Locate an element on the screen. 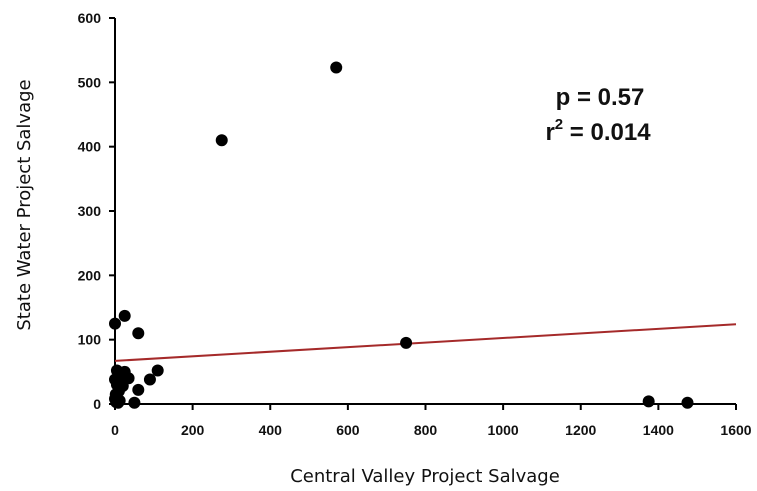 This screenshot has width=757, height=491. y-tick-label: 400 is located at coordinates (90, 147).